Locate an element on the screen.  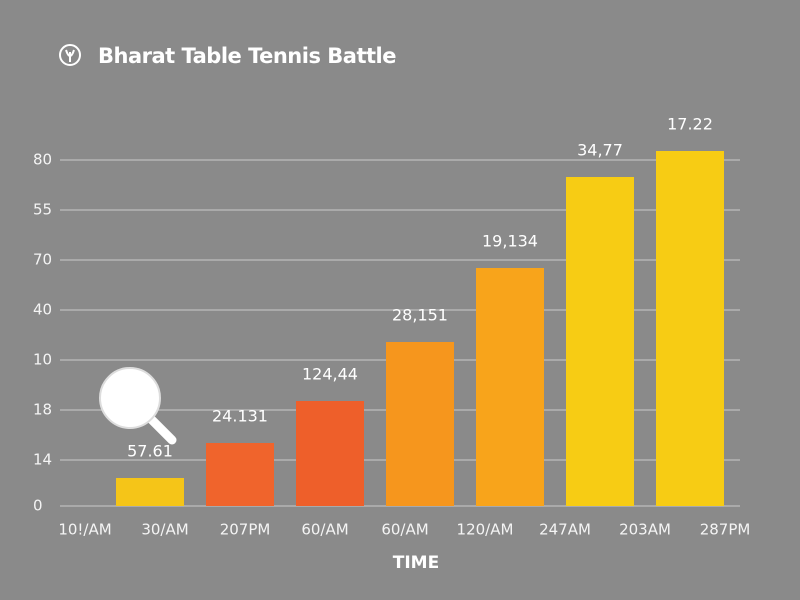
y-tick-label: 55 is located at coordinates (42, 210).